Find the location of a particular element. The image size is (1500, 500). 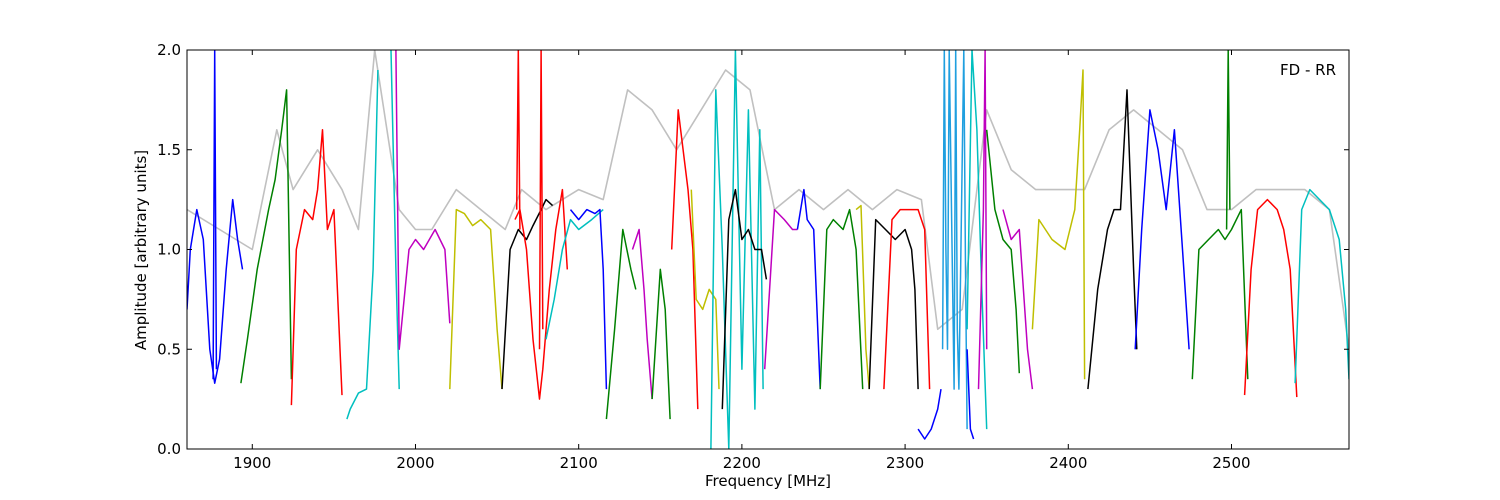

series-line-26-black is located at coordinates (893, 304).